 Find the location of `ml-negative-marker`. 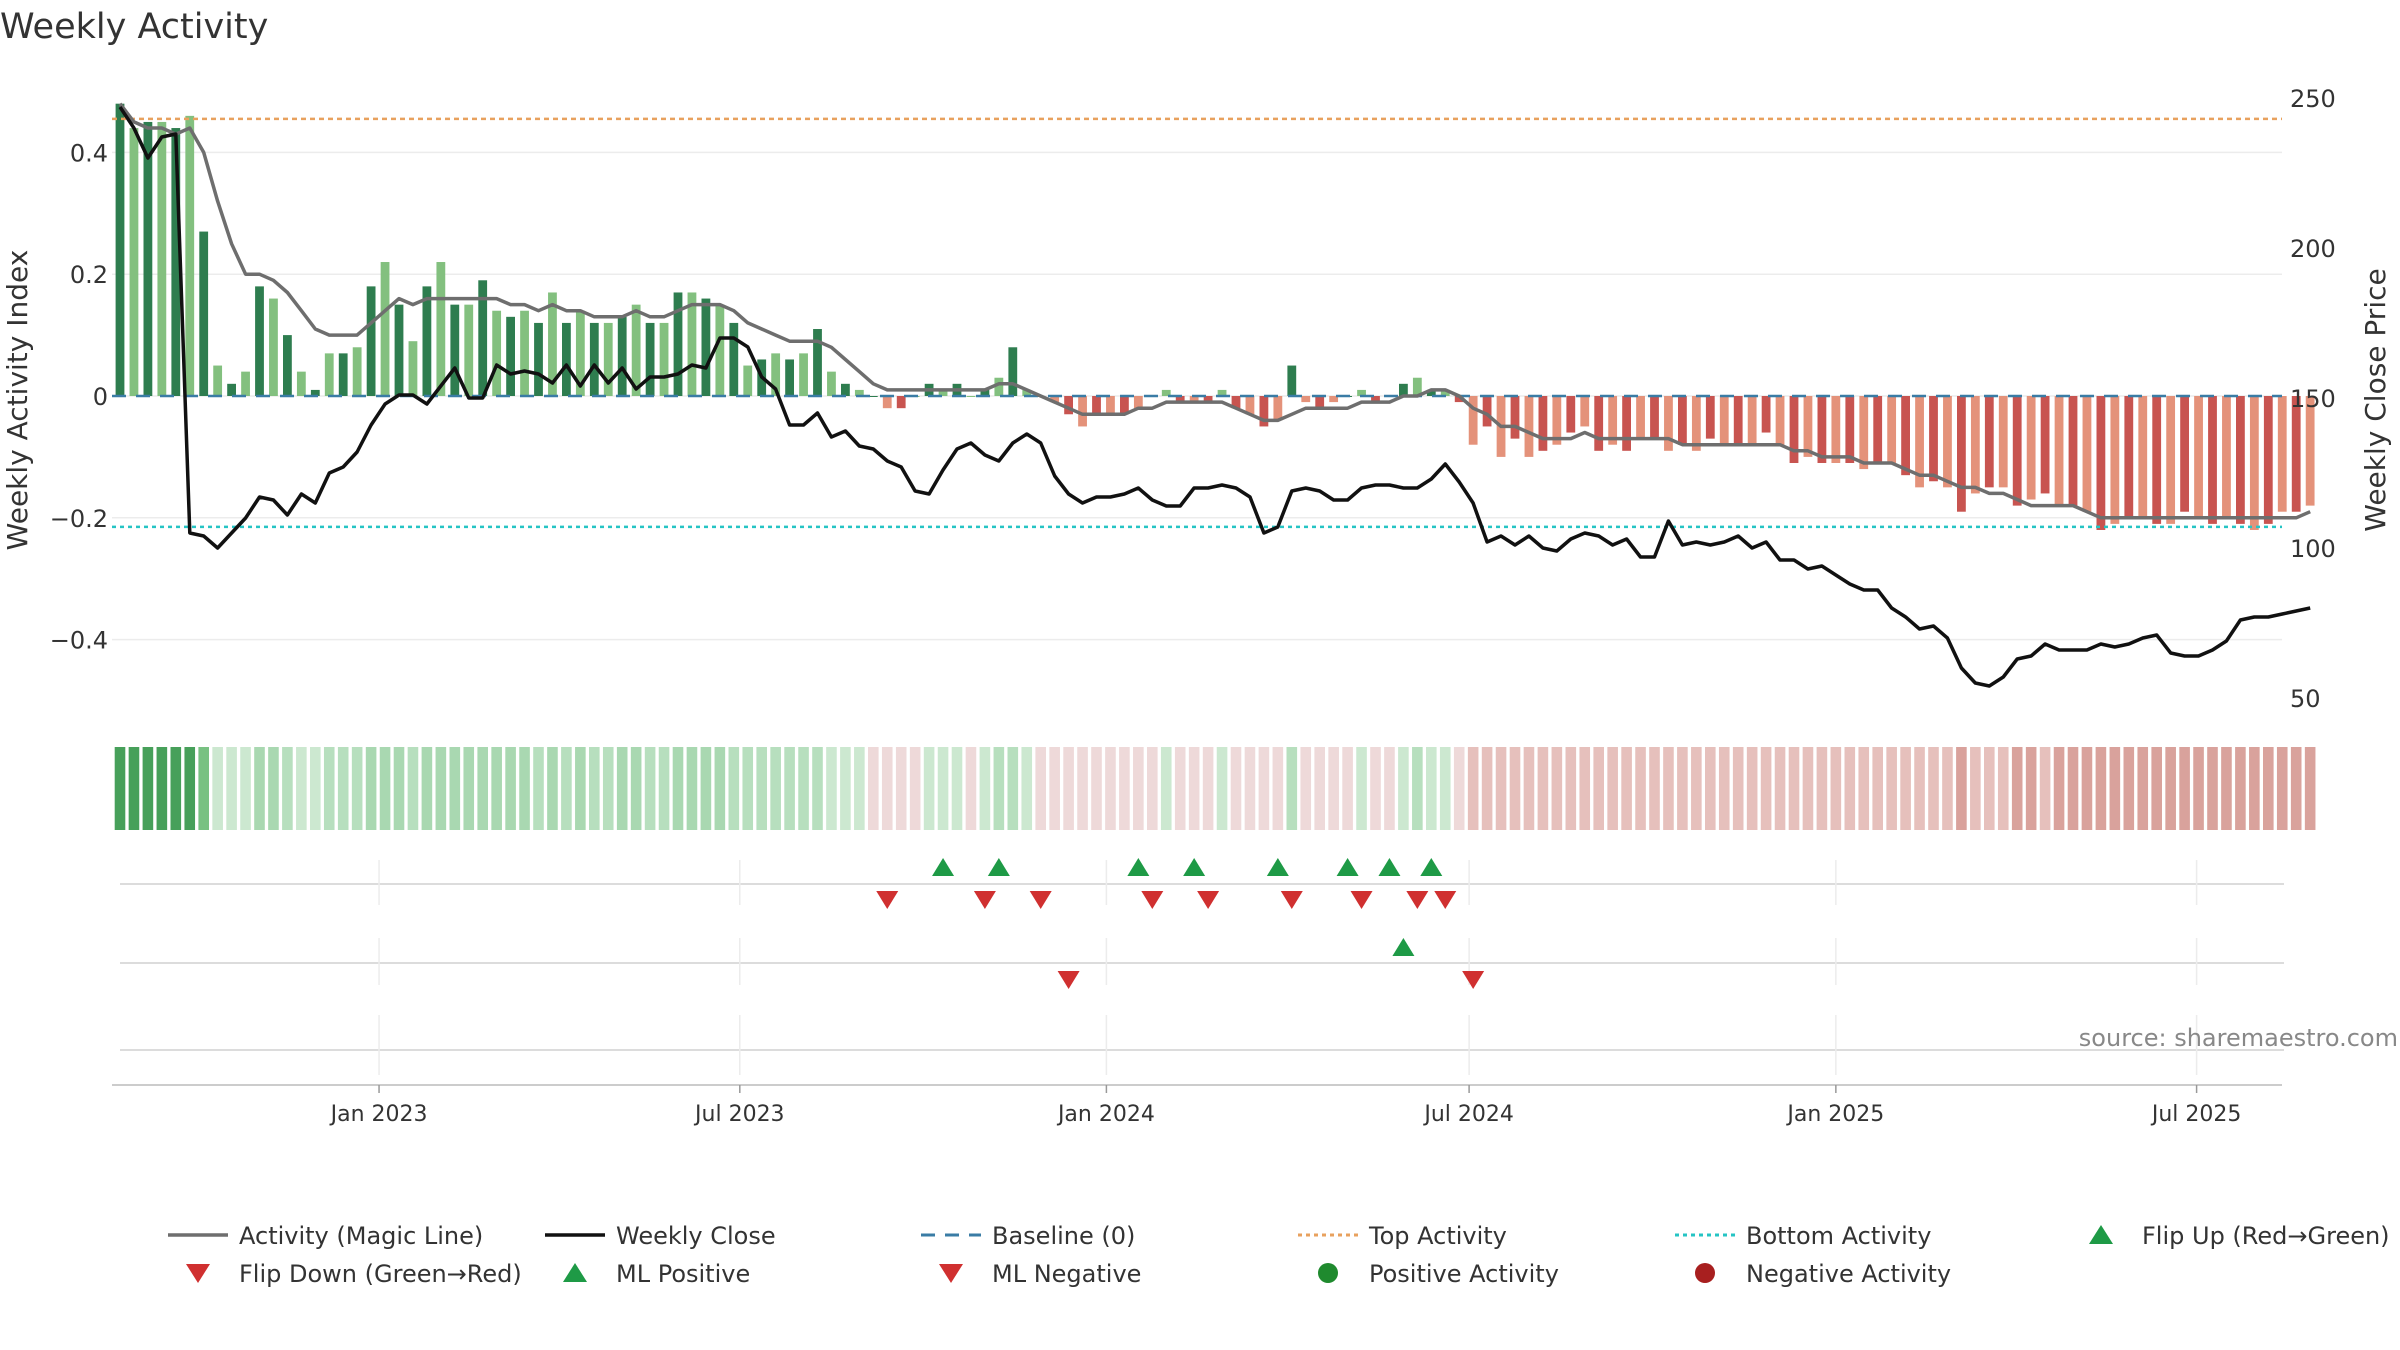

ml-negative-marker is located at coordinates (1473, 980).